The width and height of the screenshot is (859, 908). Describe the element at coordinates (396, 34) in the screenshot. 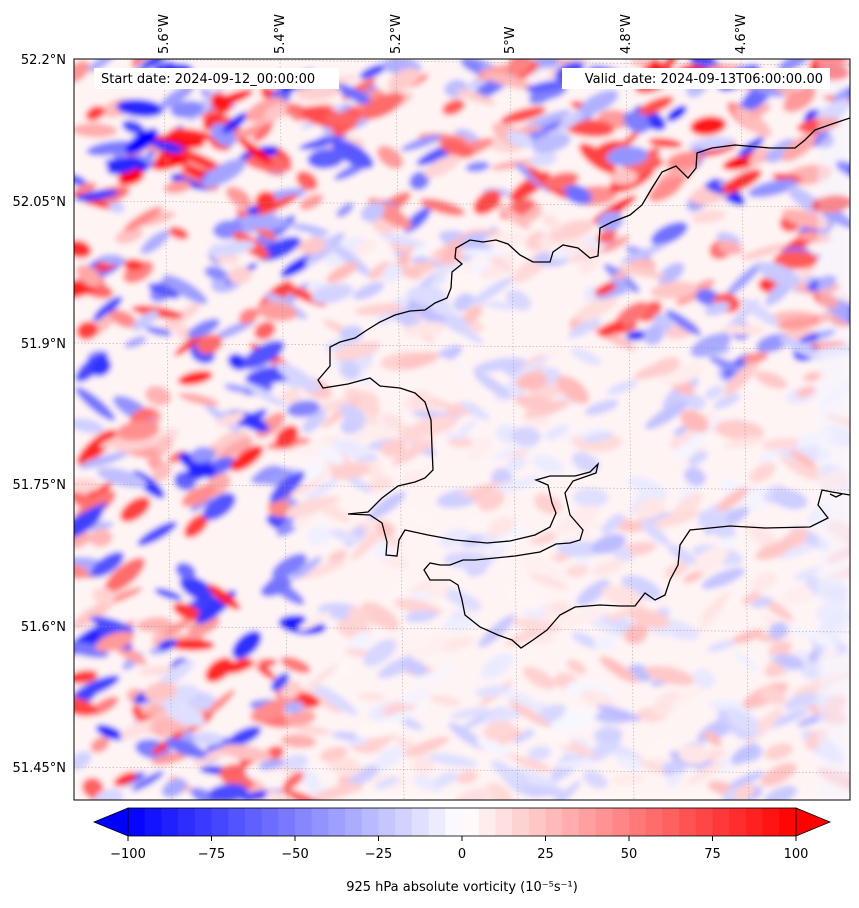

I see `lon-tick-5.2W: 5.2°W` at that location.